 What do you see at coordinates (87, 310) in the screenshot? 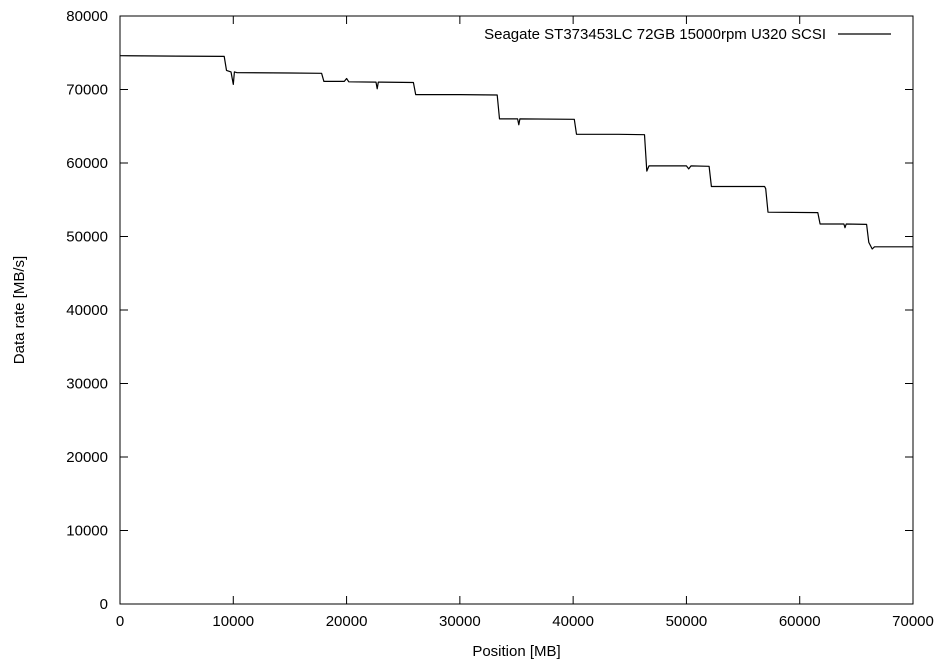
I see `y-tick-label: 40000` at bounding box center [87, 310].